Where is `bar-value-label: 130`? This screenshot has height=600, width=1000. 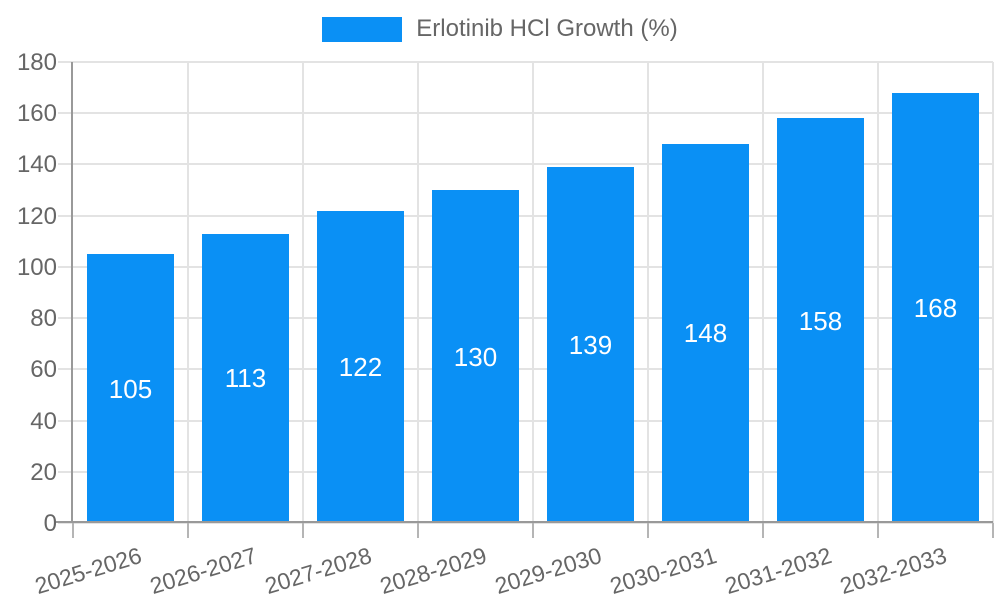
bar-value-label: 130 is located at coordinates (475, 356).